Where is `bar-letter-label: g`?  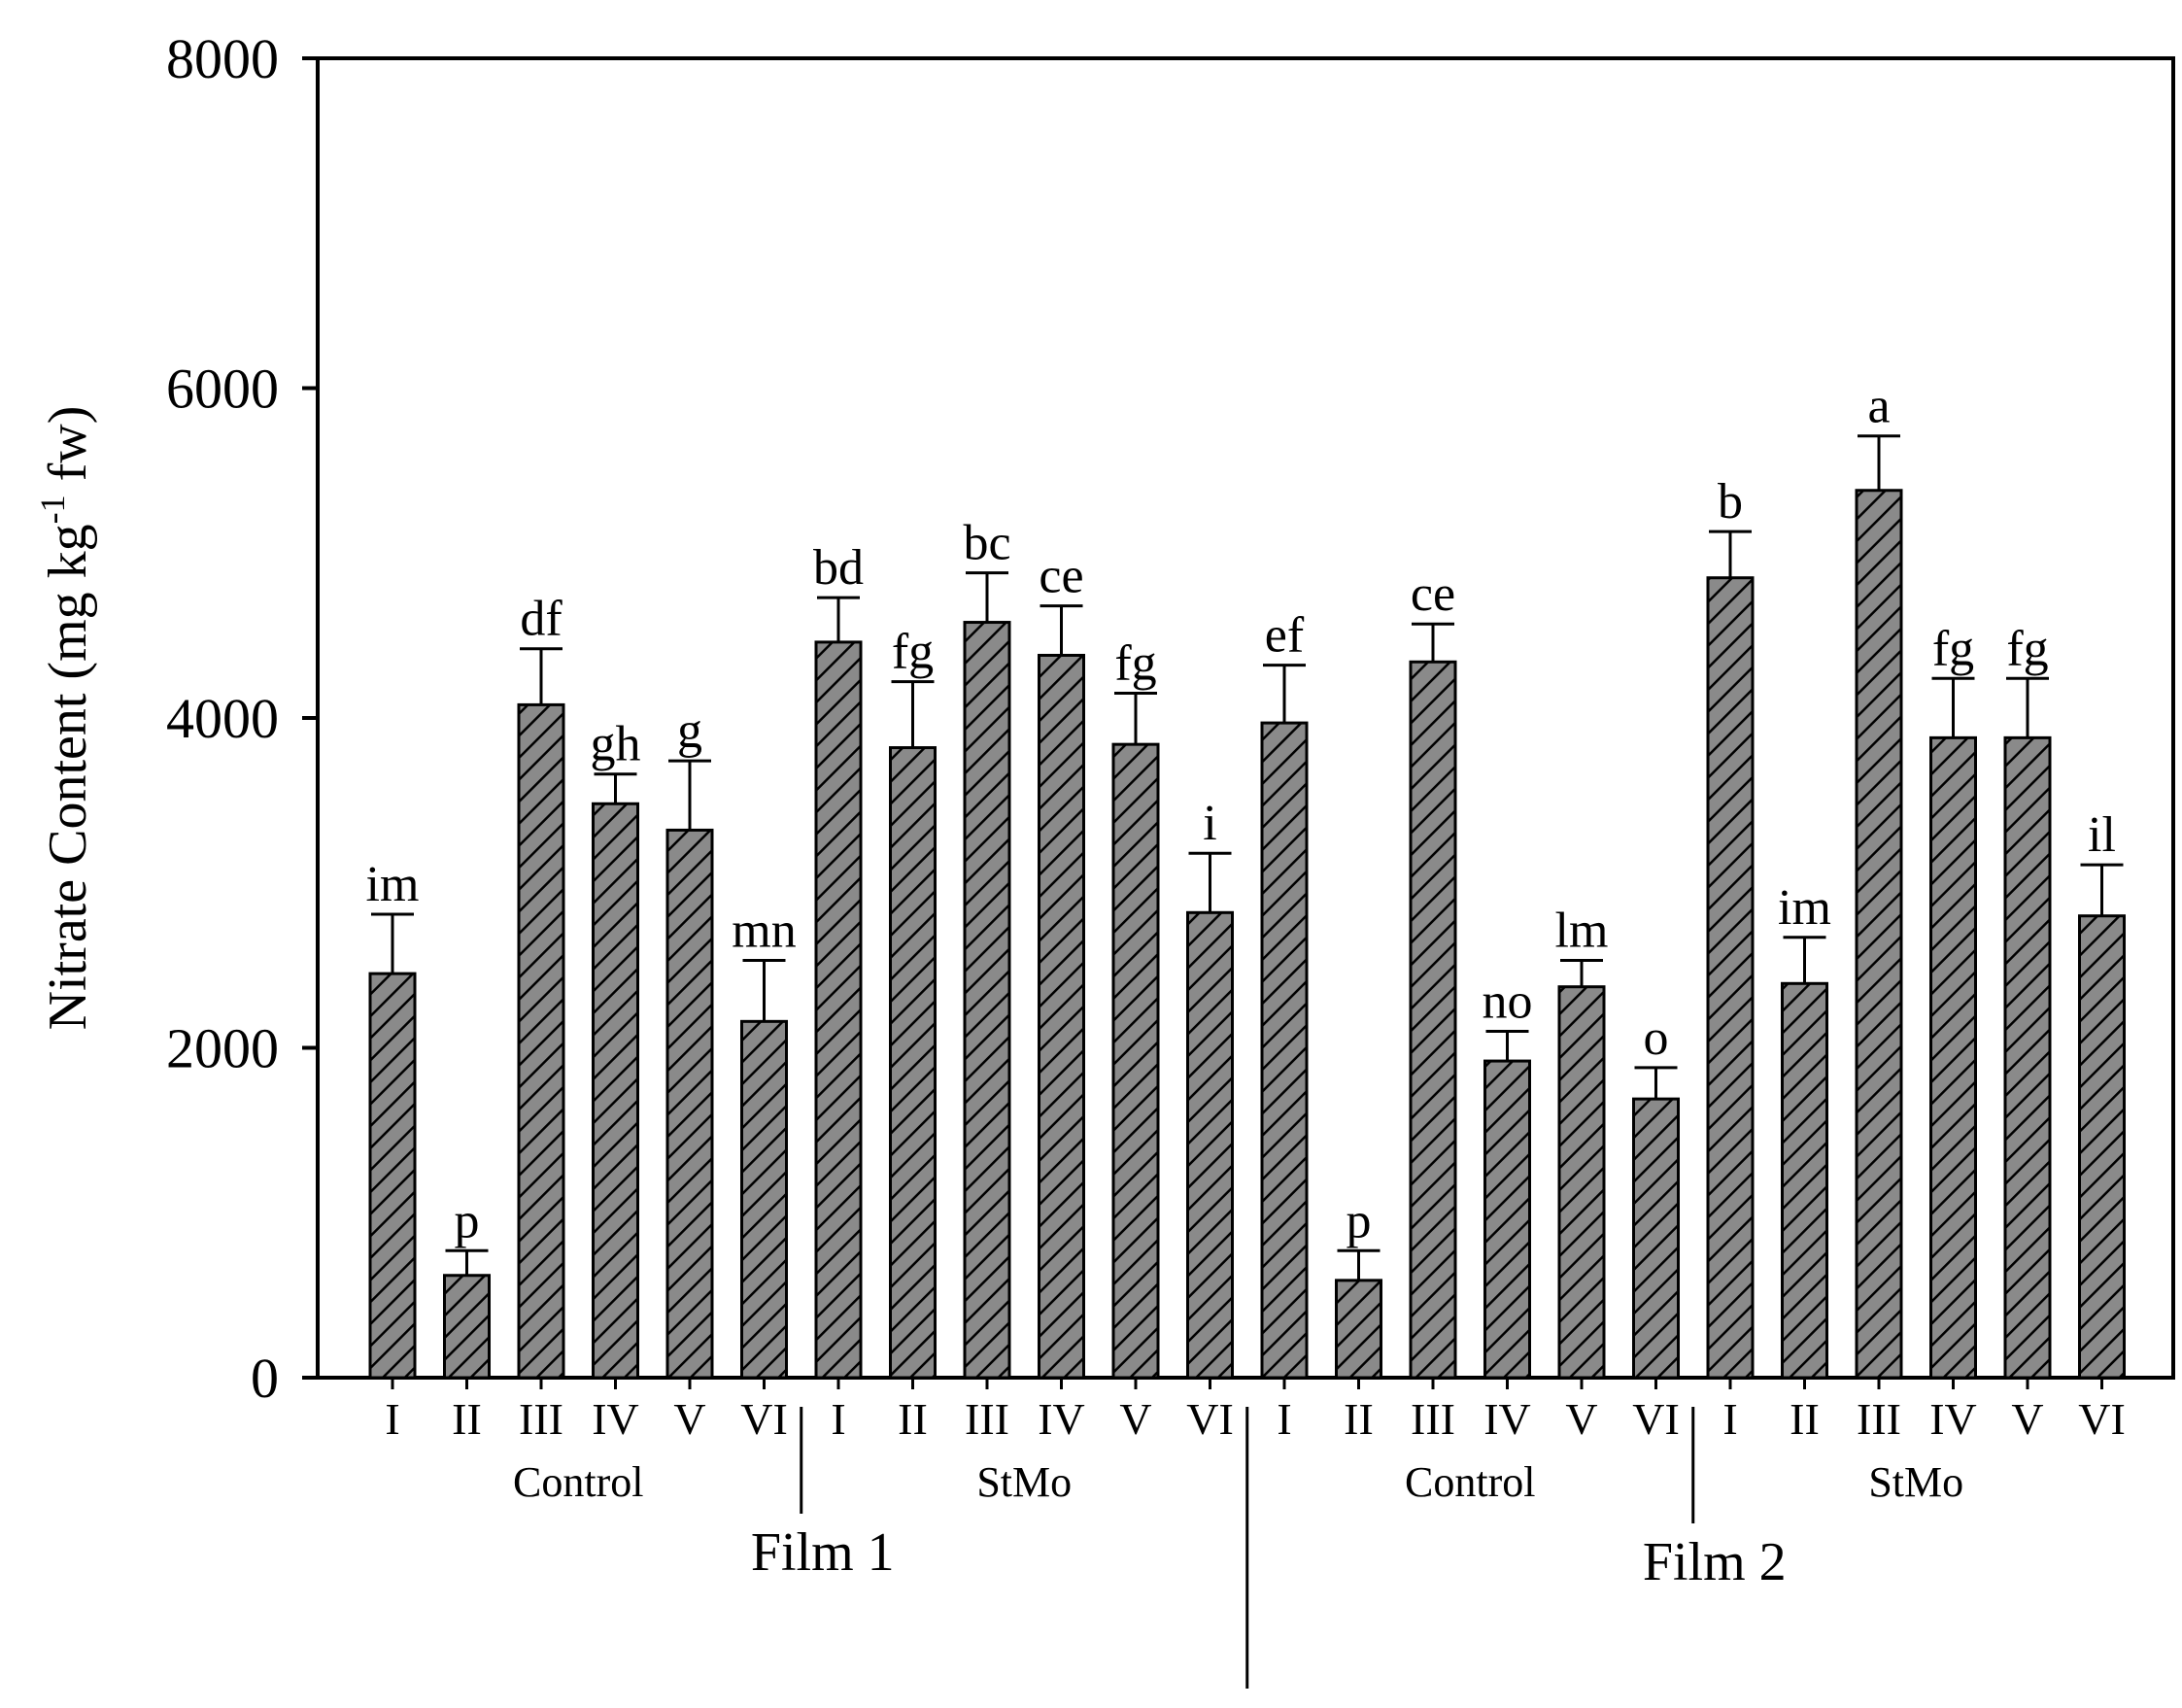
bar-letter-label: g is located at coordinates (689, 731).